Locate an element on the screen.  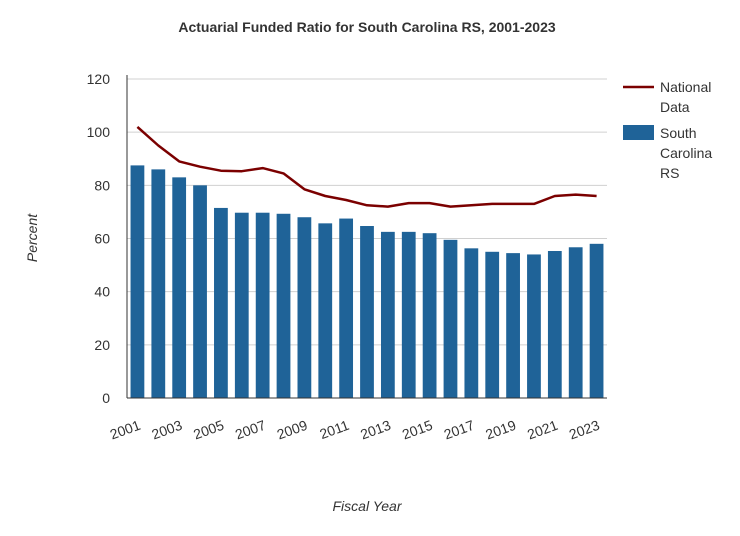
legend: National Data South Carolina RS is located at coordinates (669, 130).